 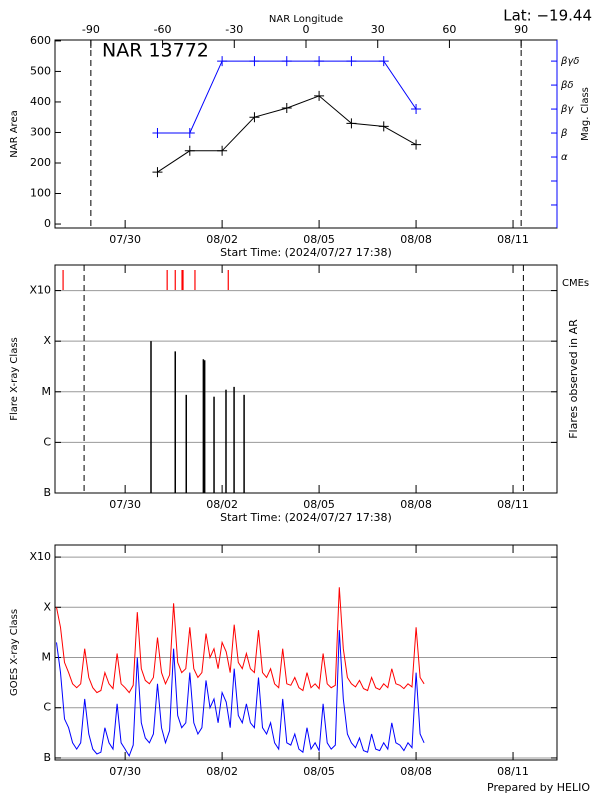 I want to click on x2-tick-label: 0, so click(x=306, y=29).